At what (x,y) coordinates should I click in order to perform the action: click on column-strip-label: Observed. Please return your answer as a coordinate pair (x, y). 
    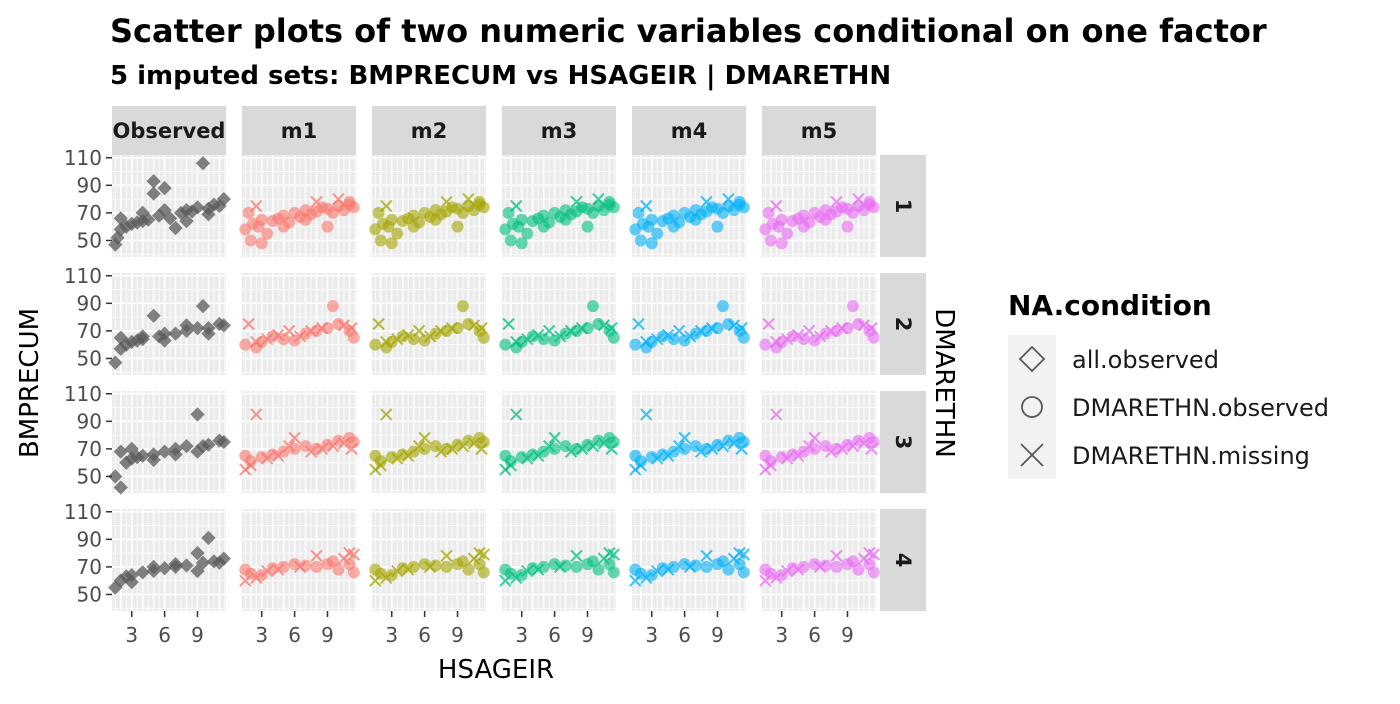
    Looking at the image, I should click on (169, 131).